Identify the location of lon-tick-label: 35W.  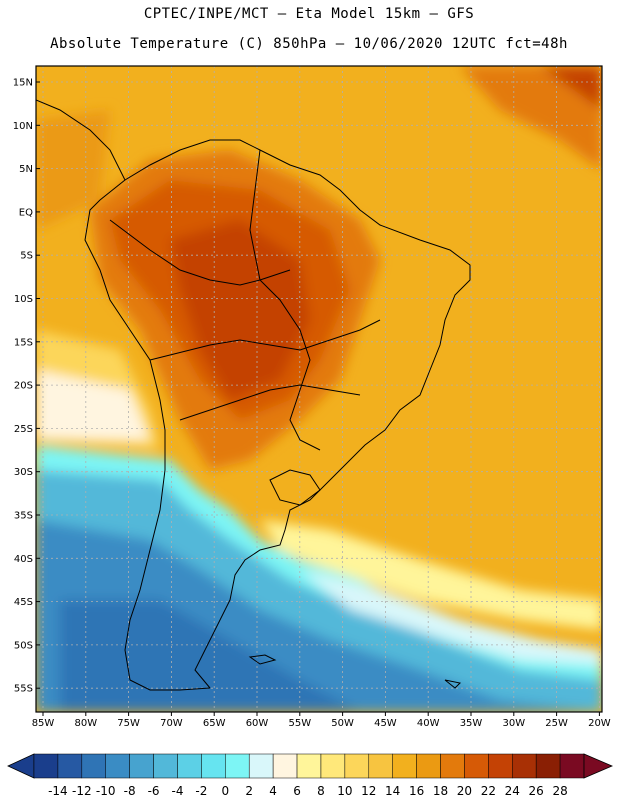
(471, 723).